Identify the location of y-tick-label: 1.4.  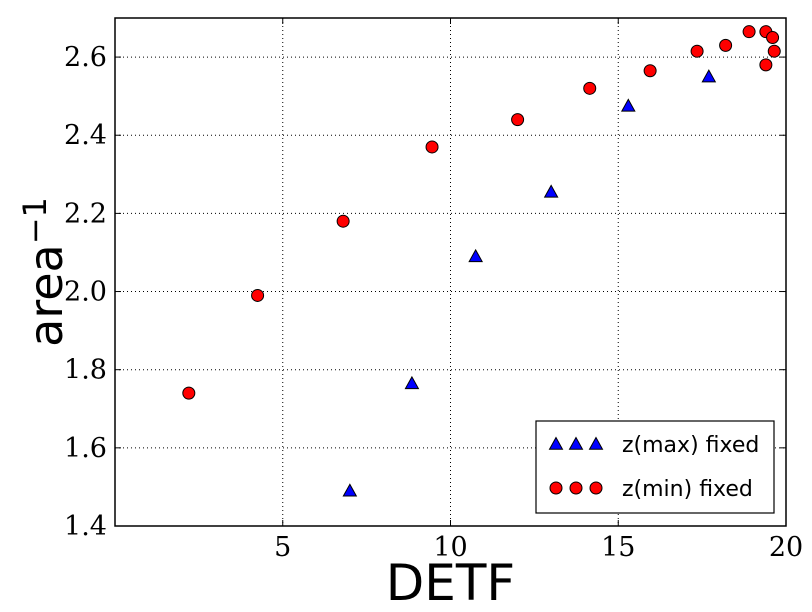
(85, 526).